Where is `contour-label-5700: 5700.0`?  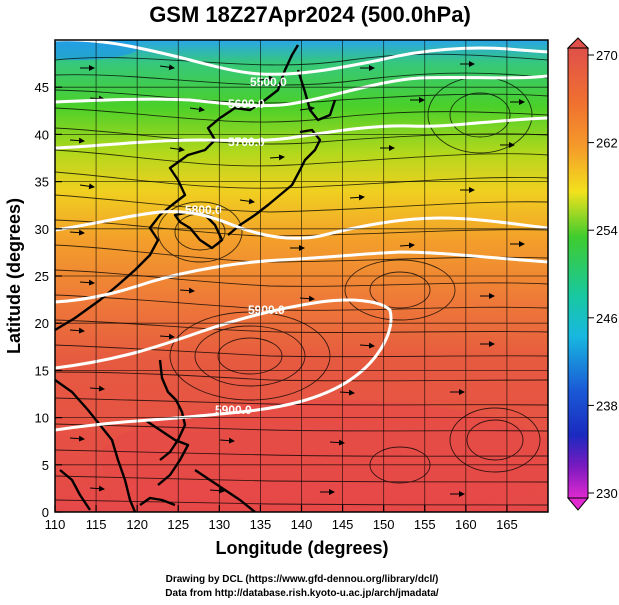 contour-label-5700: 5700.0 is located at coordinates (246, 142).